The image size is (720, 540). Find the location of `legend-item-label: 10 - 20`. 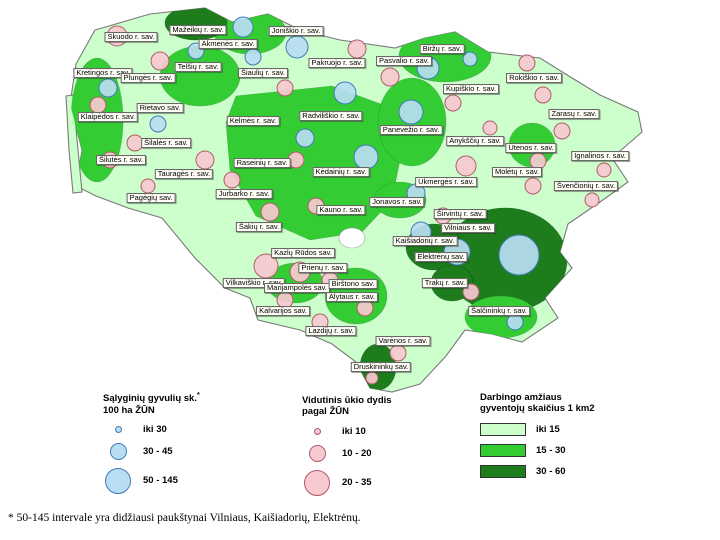

legend-item-label: 10 - 20 is located at coordinates (357, 453).